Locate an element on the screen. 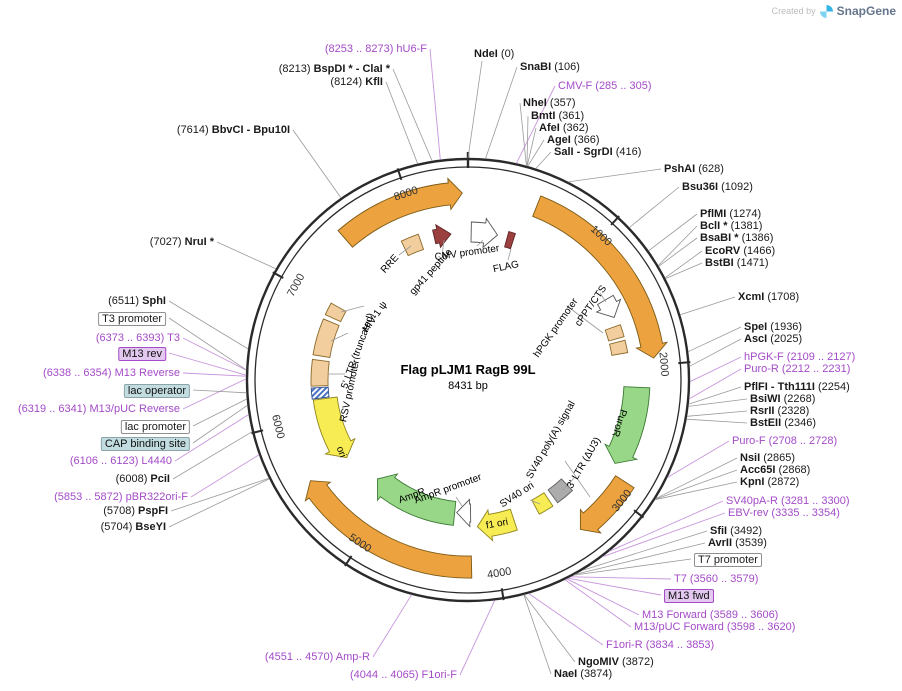  feature-glyph-ampr is located at coordinates (417, 499).